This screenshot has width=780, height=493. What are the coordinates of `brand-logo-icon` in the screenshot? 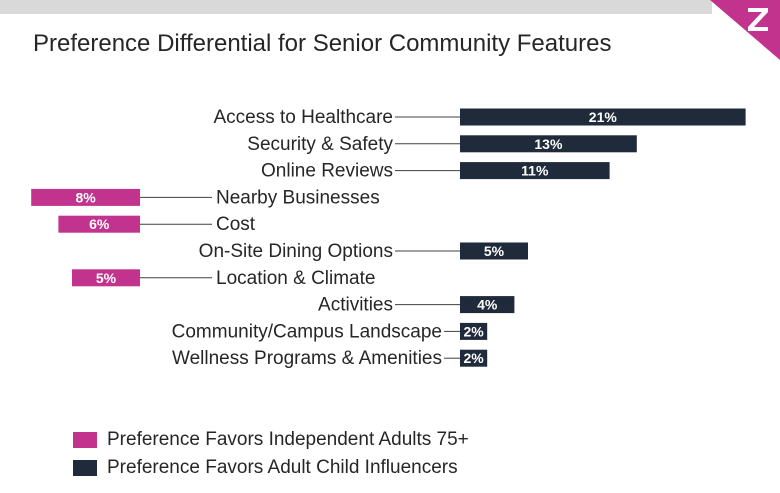 It's located at (745, 30).